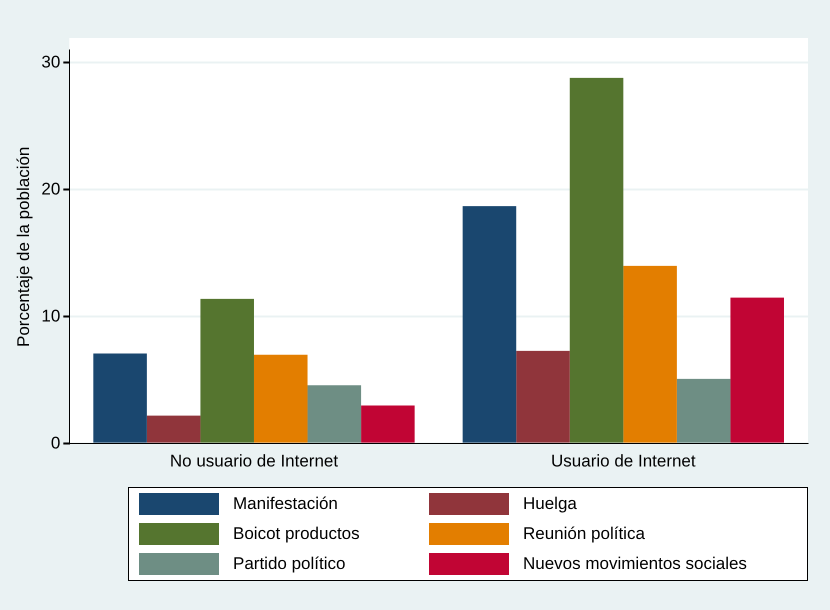 Image resolution: width=830 pixels, height=610 pixels. I want to click on legend-label: Boicot productos, so click(296, 534).